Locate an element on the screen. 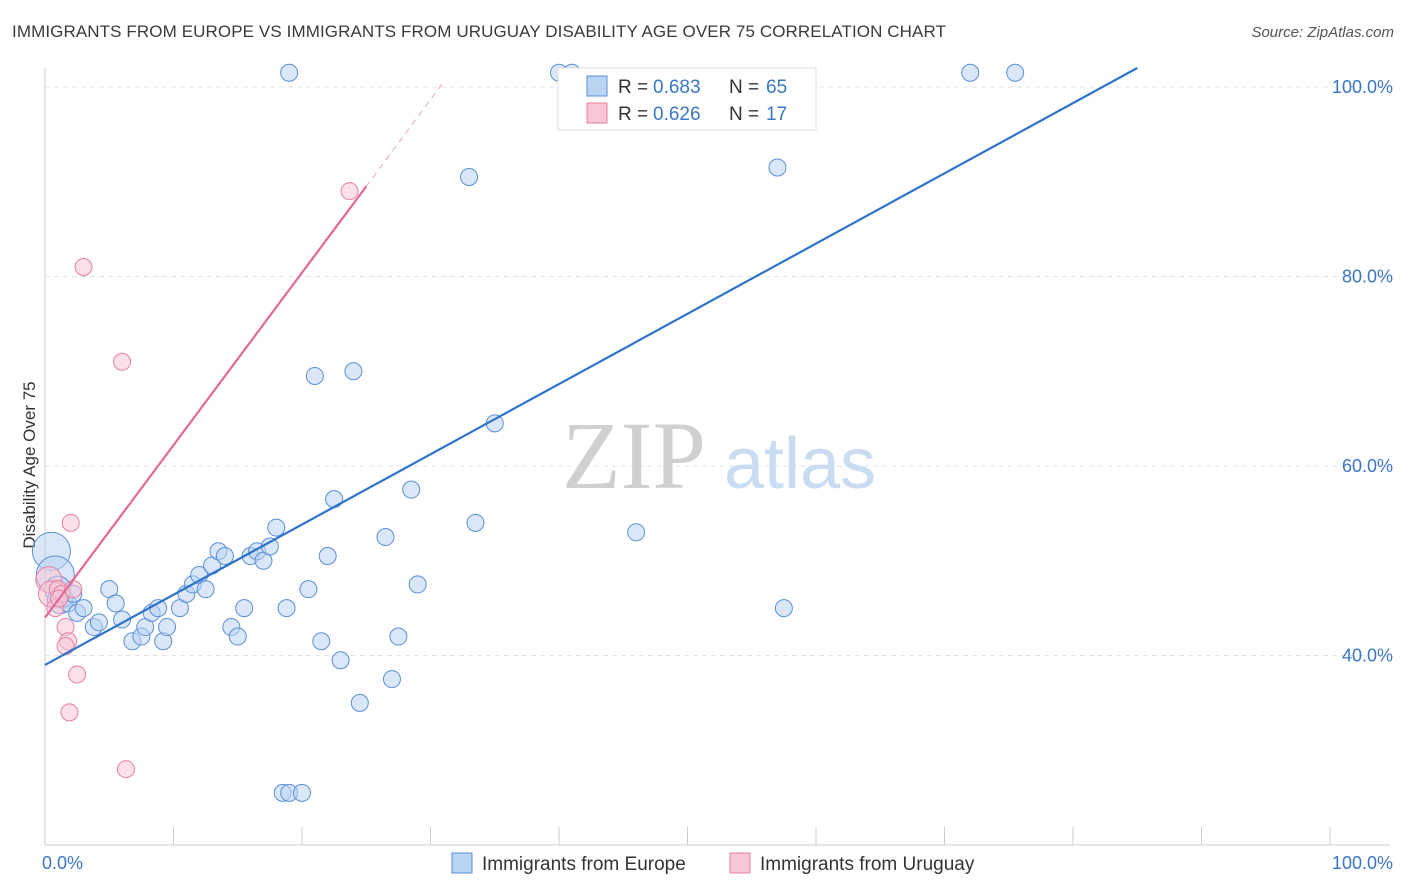 Image resolution: width=1406 pixels, height=892 pixels. watermark-atlas: atlas is located at coordinates (800, 464).